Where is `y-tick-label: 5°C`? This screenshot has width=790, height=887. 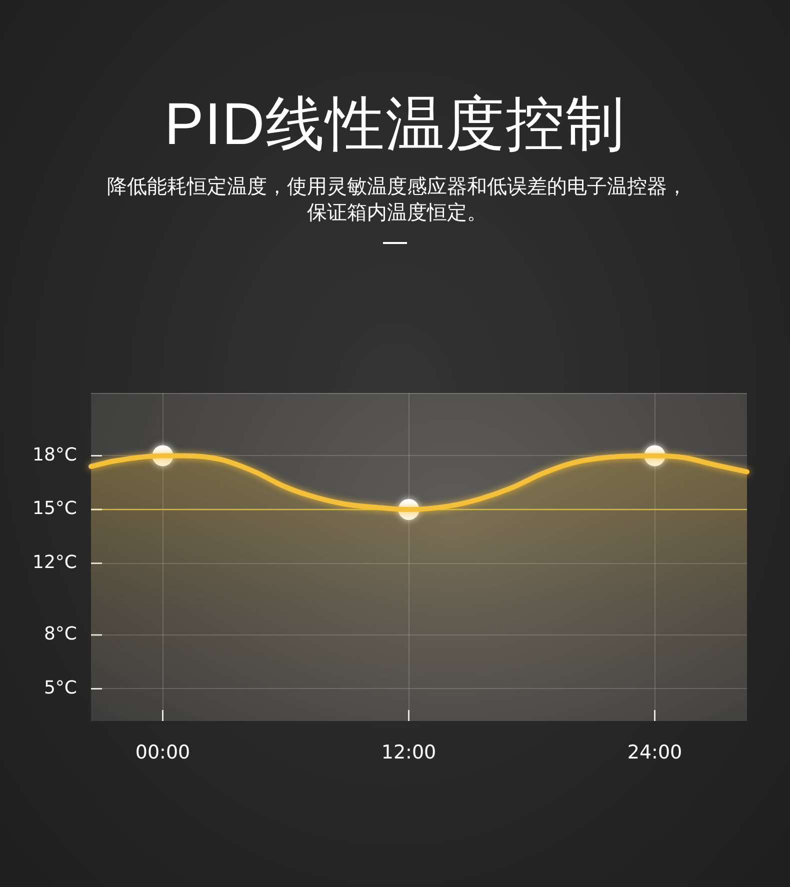 y-tick-label: 5°C is located at coordinates (60, 687).